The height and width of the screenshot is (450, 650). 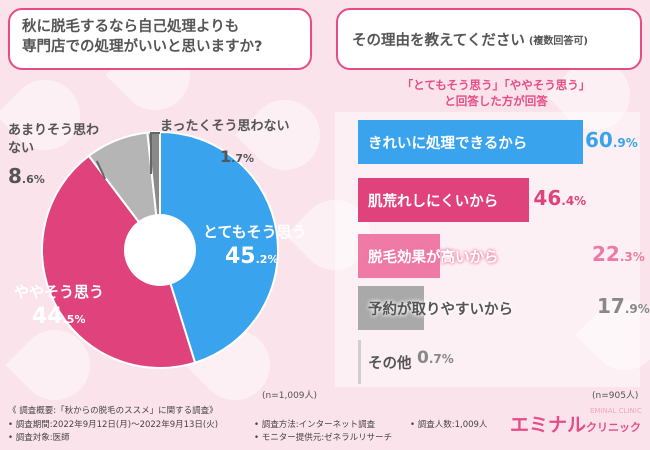 What do you see at coordinates (448, 143) in the screenshot?
I see `bar-label-1: きれいに処理できるから` at bounding box center [448, 143].